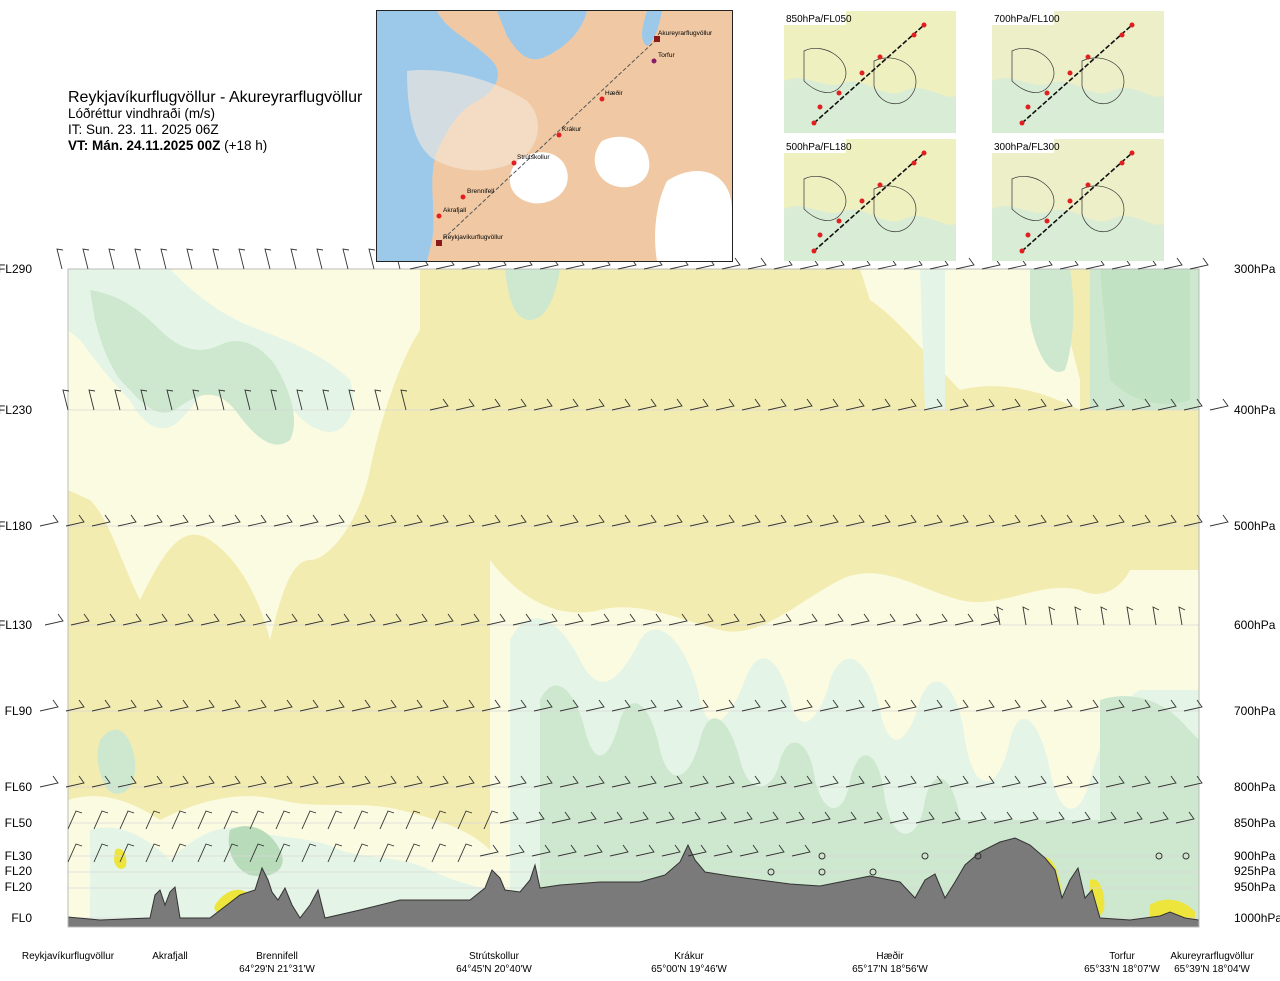 The height and width of the screenshot is (981, 1280). Describe the element at coordinates (932, 339) in the screenshot. I see `contour-light-green-column` at that location.